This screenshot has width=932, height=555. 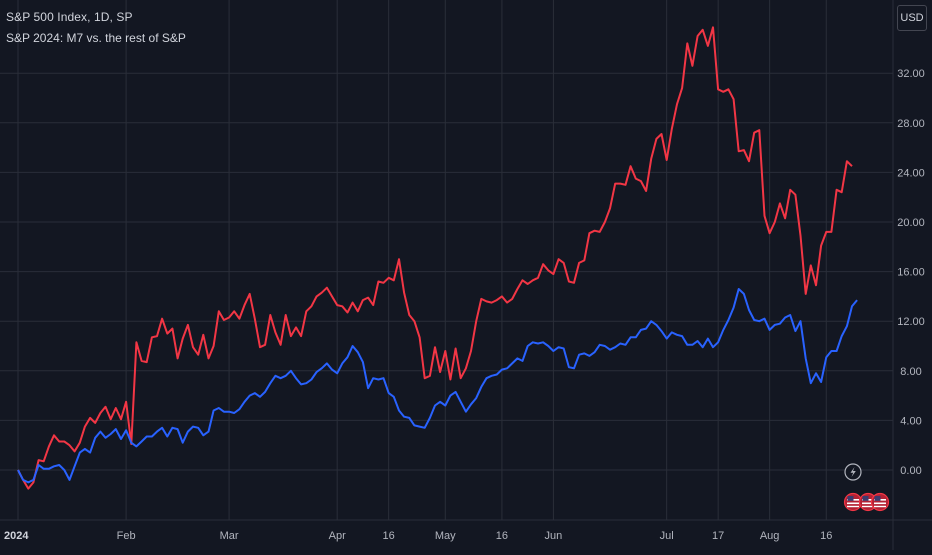 I want to click on x-tick-label: Mar, so click(x=229, y=536).